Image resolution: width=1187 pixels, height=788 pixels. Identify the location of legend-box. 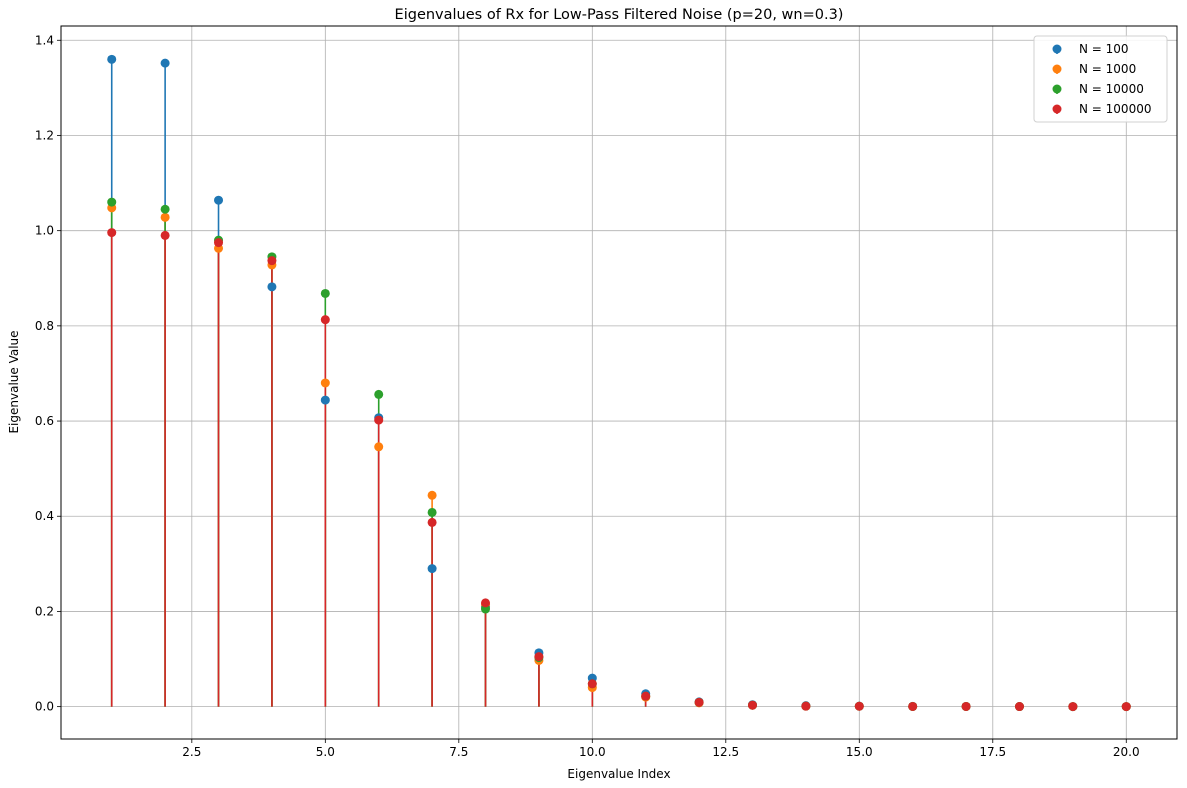
(1100, 79).